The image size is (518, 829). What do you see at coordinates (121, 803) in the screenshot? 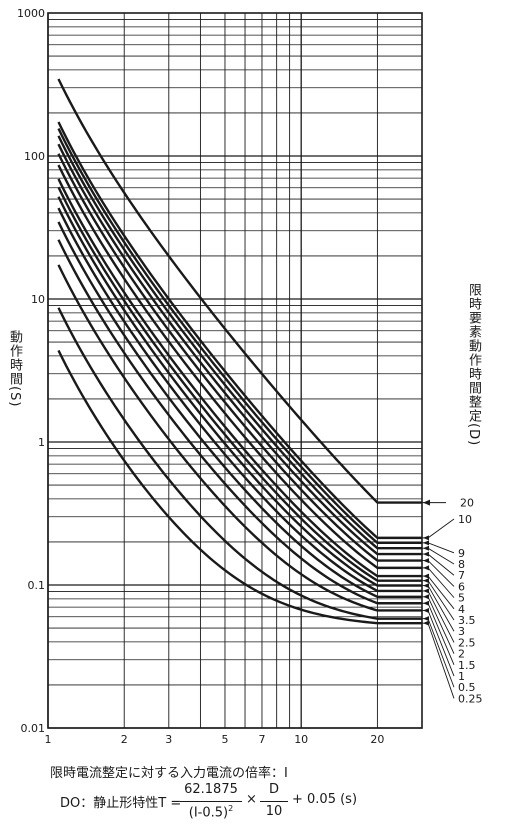
I see `formula-prefix: DO：静止形特性T =` at bounding box center [121, 803].